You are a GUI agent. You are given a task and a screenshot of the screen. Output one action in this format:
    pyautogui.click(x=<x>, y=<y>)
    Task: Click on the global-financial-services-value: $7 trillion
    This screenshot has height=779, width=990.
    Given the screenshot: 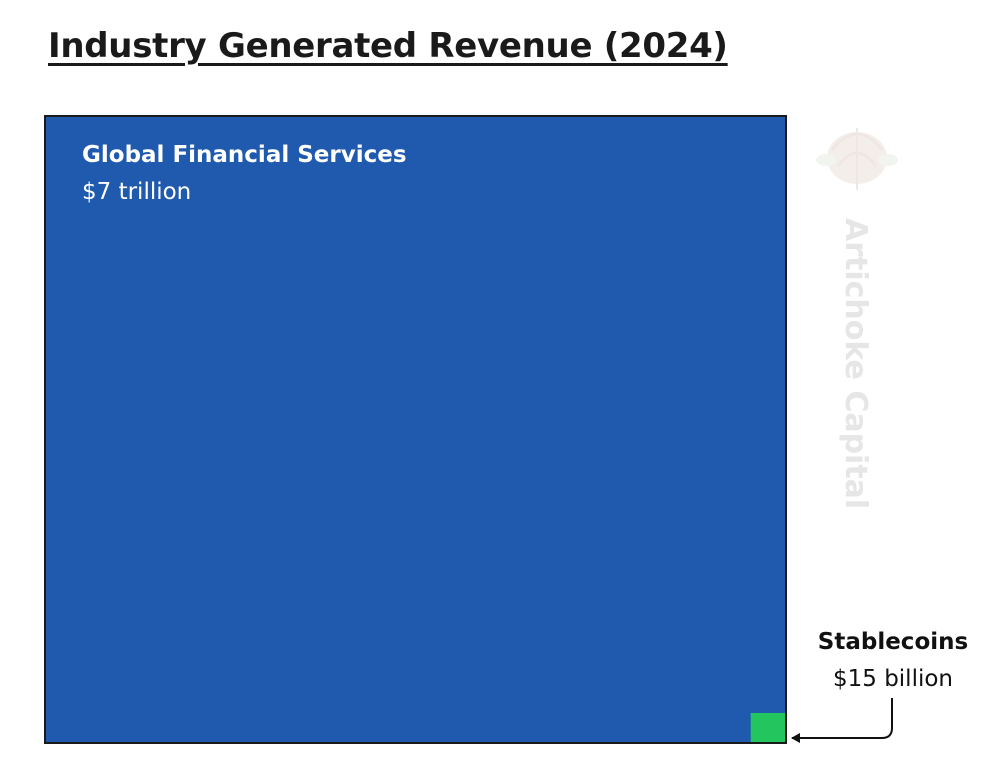 What is the action you would take?
    pyautogui.click(x=136, y=192)
    